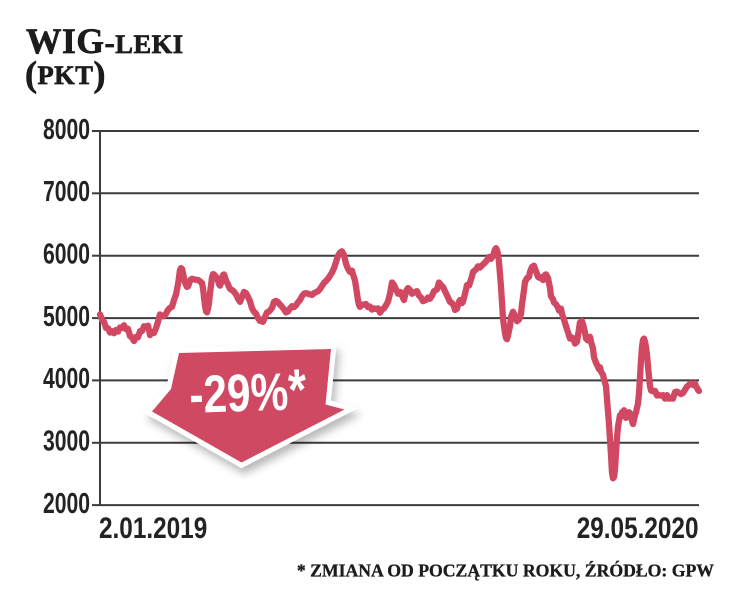 The height and width of the screenshot is (598, 734). What do you see at coordinates (638, 528) in the screenshot?
I see `svg-text: 29.05.2020` at bounding box center [638, 528].